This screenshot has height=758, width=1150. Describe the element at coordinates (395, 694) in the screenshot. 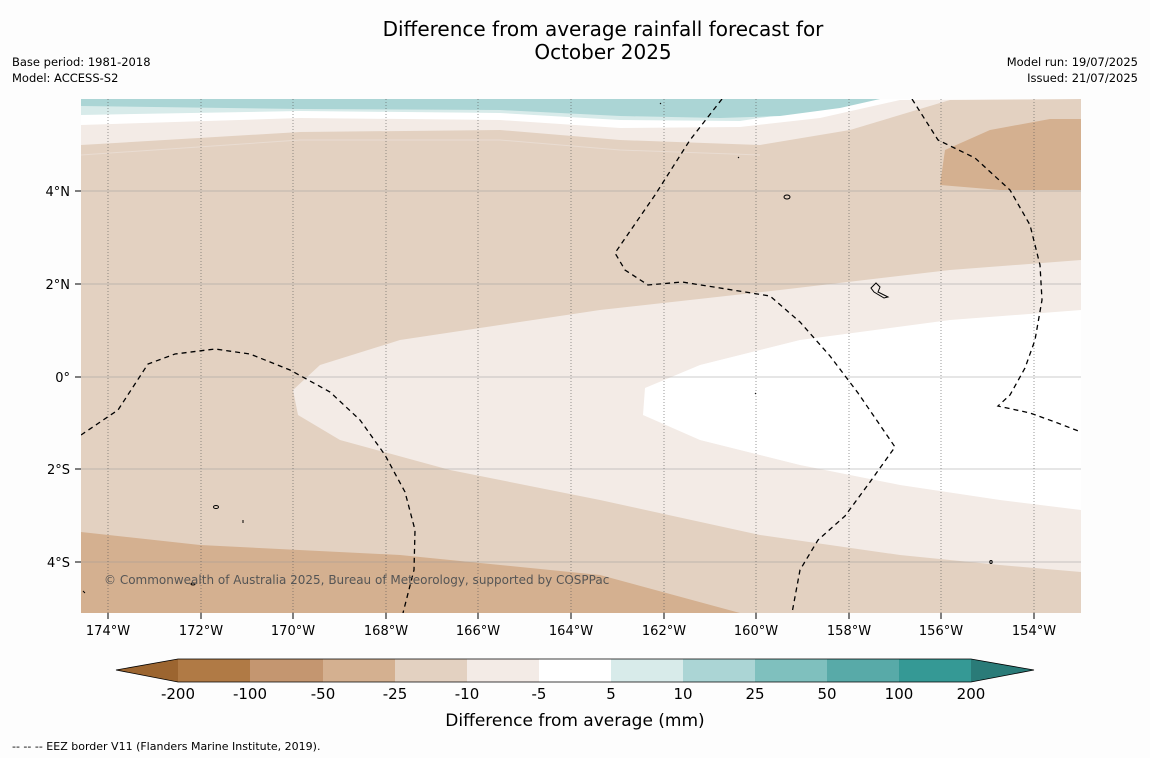

I see `colorbar-tick: -25` at that location.